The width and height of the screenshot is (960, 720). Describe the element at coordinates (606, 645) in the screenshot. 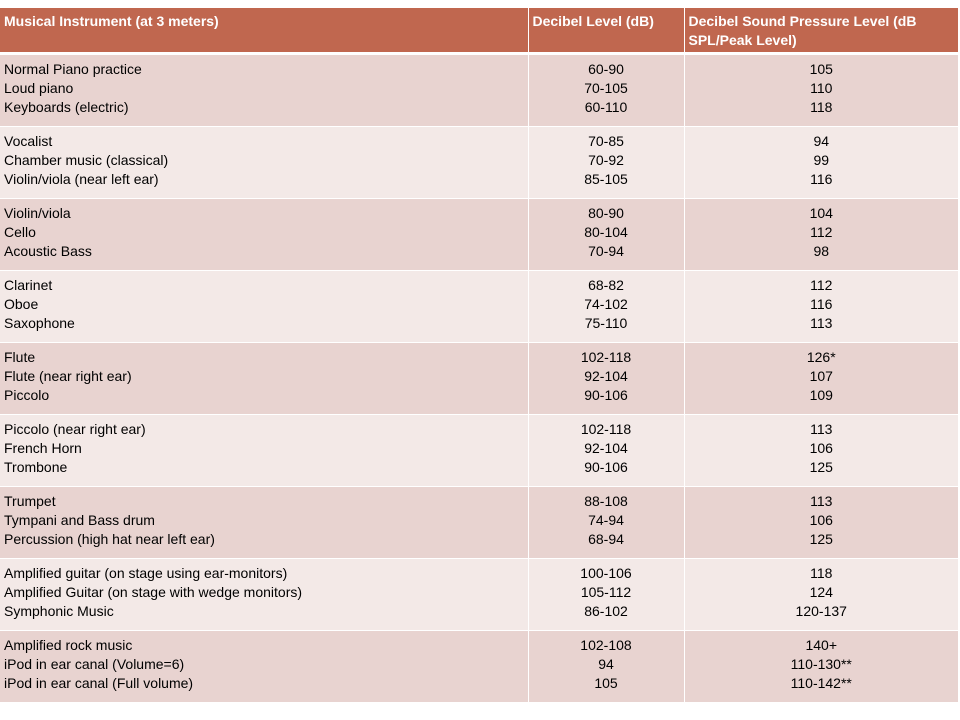

I see `decibel-level-value: 102-108` at that location.